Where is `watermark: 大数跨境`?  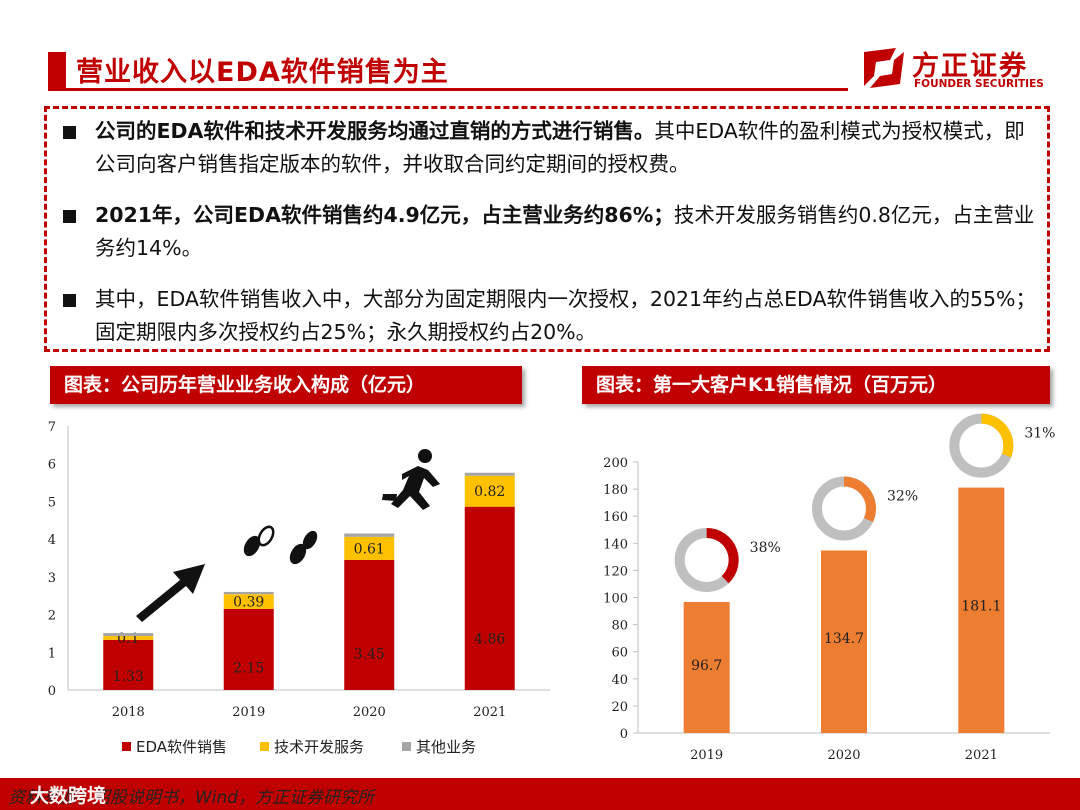
watermark: 大数跨境 is located at coordinates (68, 796).